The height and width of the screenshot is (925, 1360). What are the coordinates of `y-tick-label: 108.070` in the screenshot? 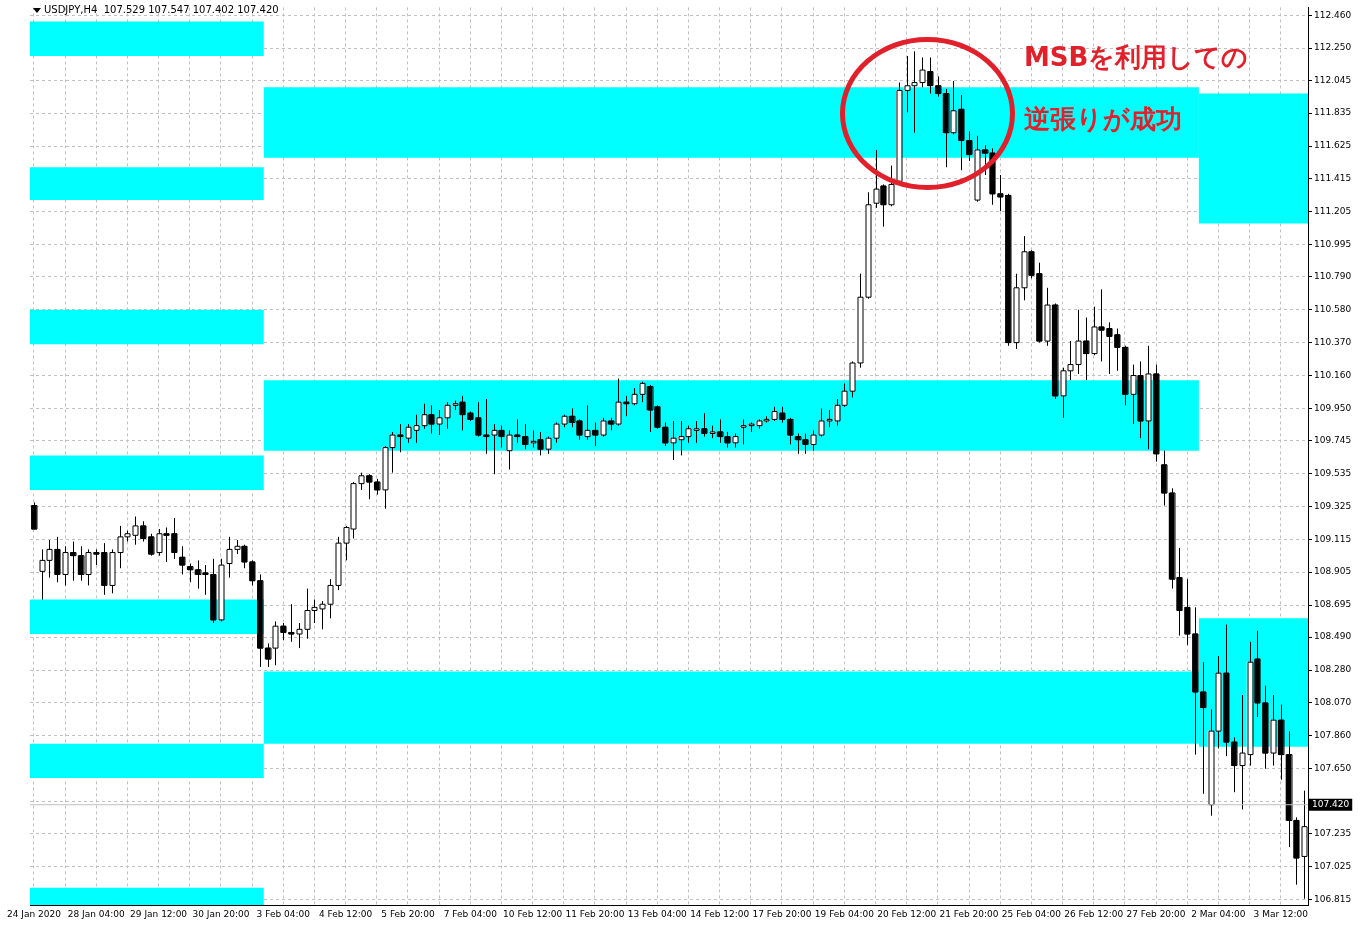 It's located at (1333, 702).